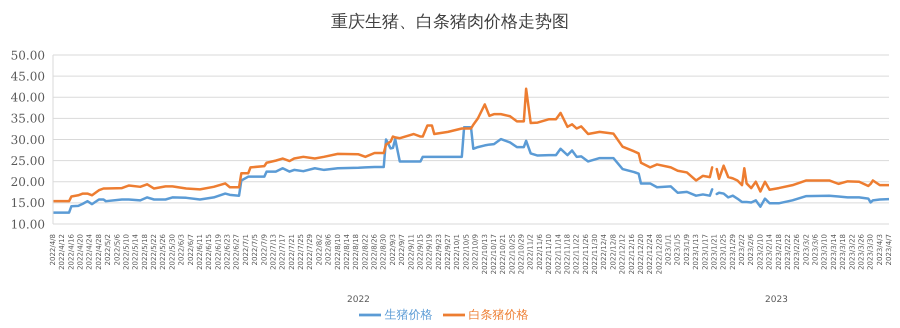  Describe the element at coordinates (27, 119) in the screenshot. I see `y-tick-label: 35.00` at that location.